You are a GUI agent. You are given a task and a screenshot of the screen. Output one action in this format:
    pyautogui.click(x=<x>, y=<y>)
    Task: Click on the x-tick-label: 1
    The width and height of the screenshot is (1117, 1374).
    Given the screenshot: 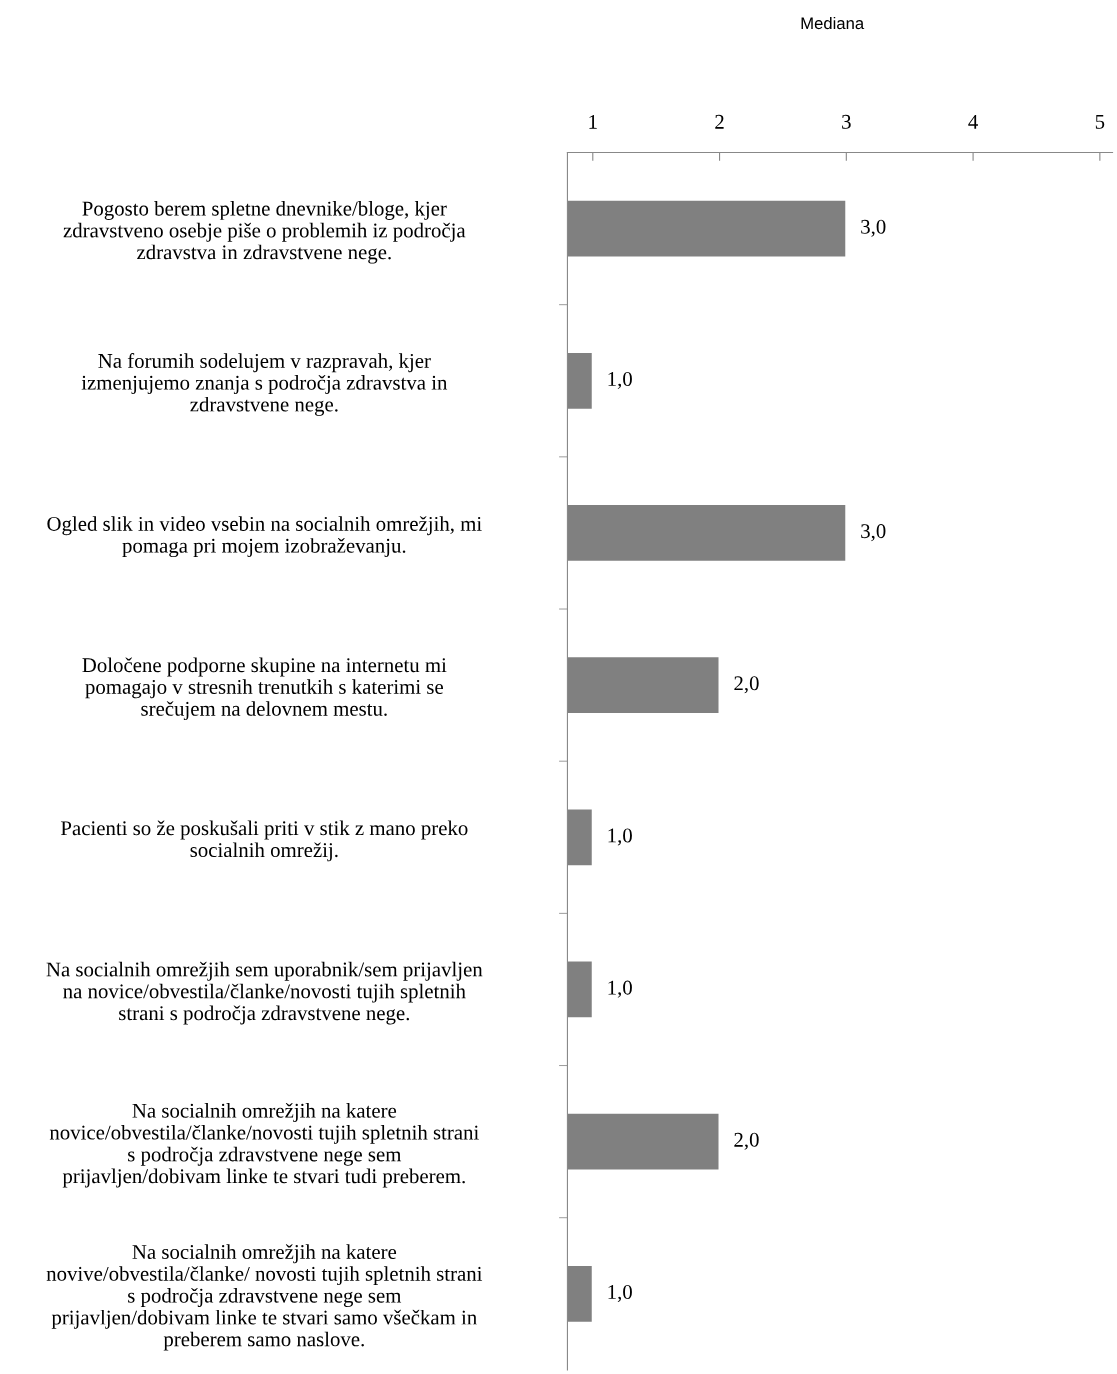 What is the action you would take?
    pyautogui.click(x=593, y=121)
    